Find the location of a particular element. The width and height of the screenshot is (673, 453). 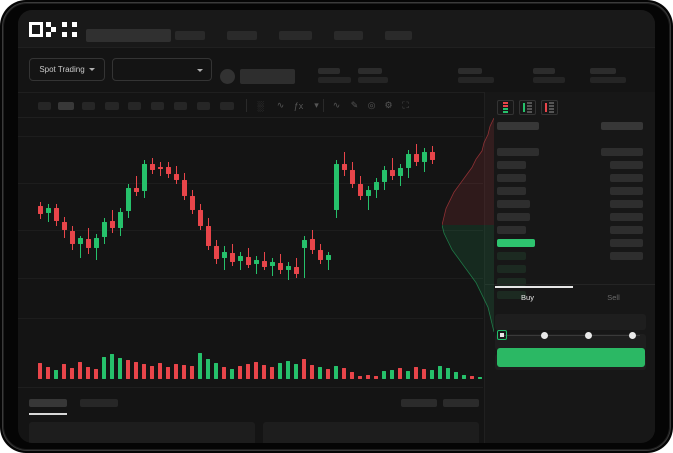

draw-pencil-icon: ✎ is located at coordinates (354, 105).